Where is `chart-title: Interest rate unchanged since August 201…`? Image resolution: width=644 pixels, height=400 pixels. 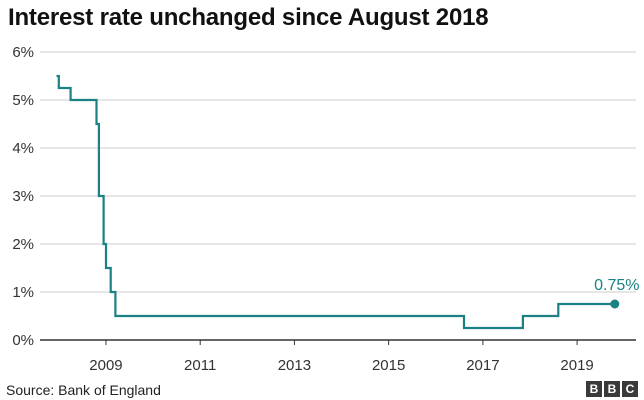
chart-title: Interest rate unchanged since August 201… is located at coordinates (248, 17).